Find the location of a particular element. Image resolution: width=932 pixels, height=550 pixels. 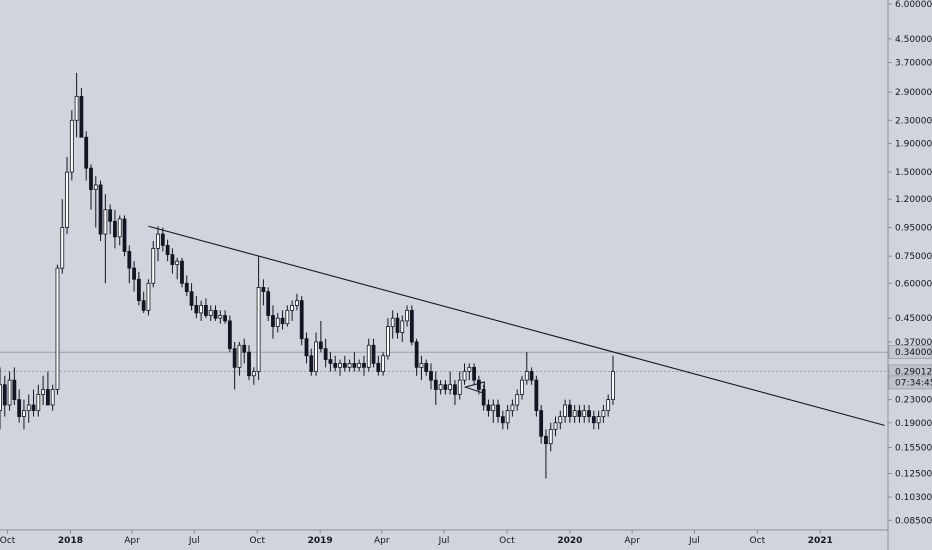

triangle-drawing is located at coordinates (474, 388).